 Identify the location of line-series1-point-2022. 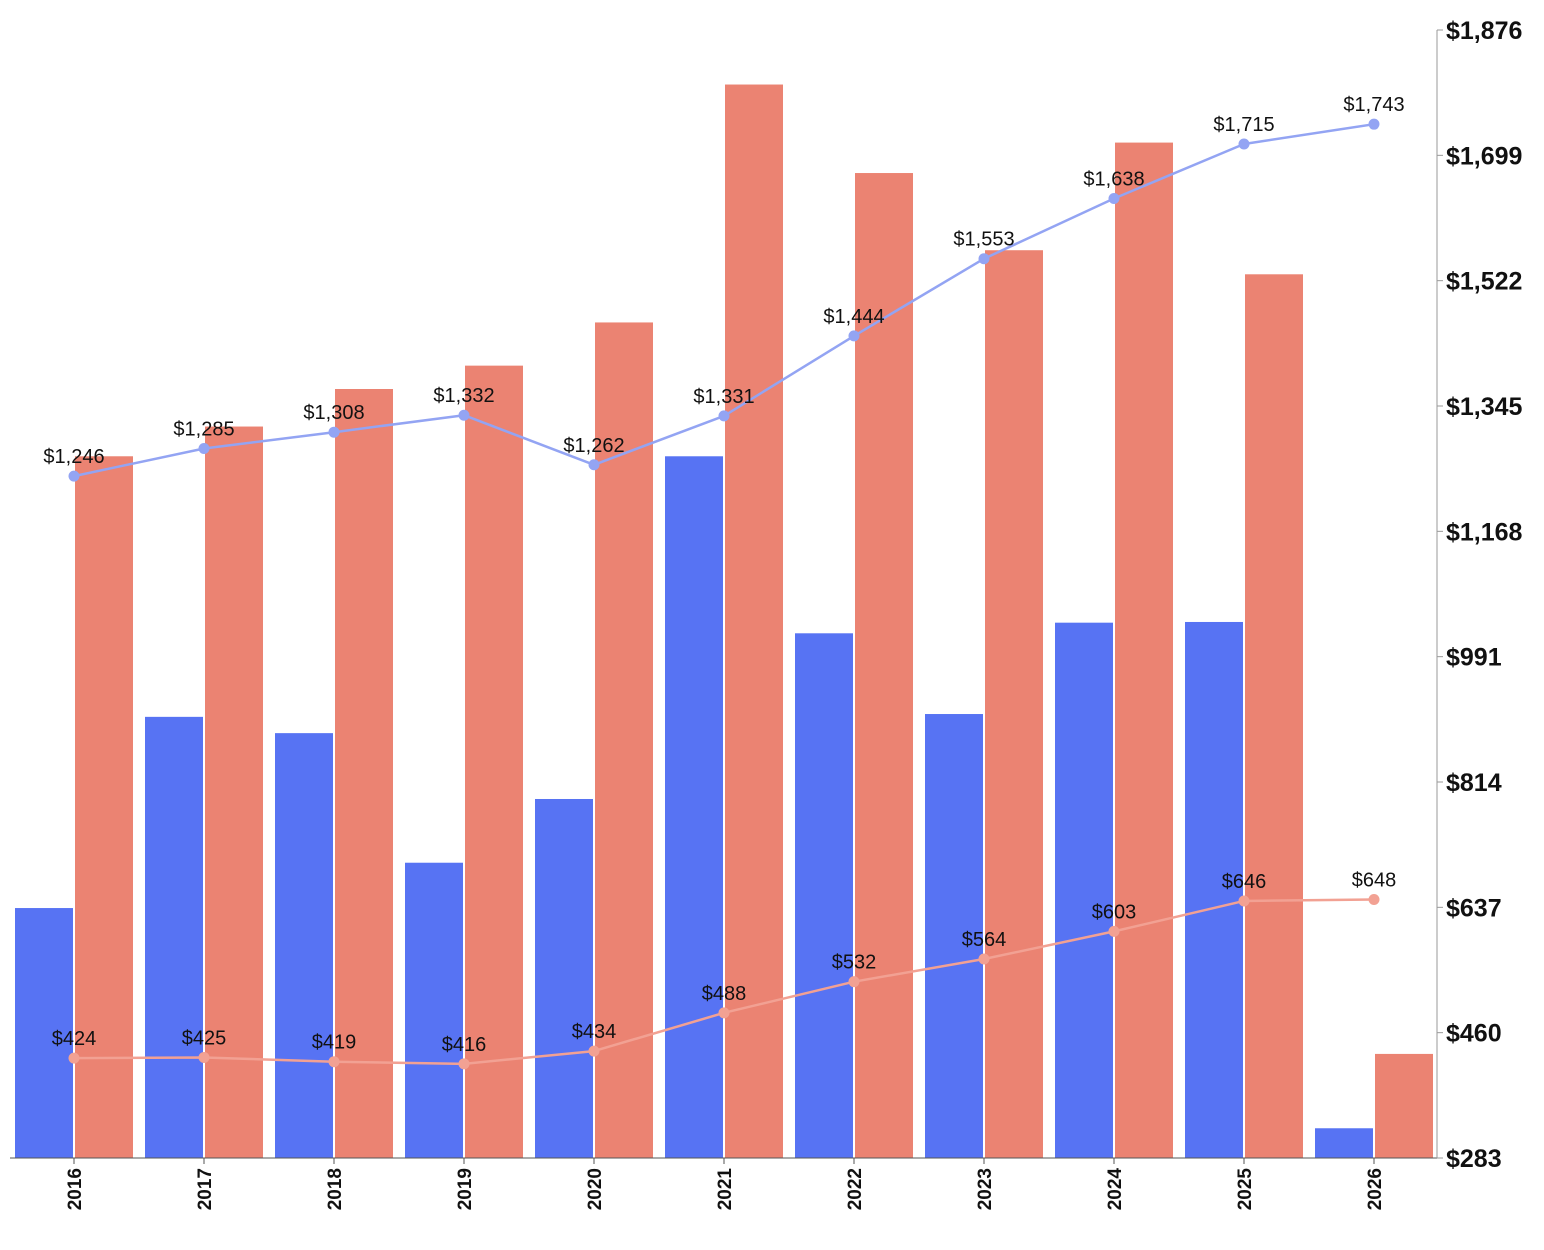
(854, 336).